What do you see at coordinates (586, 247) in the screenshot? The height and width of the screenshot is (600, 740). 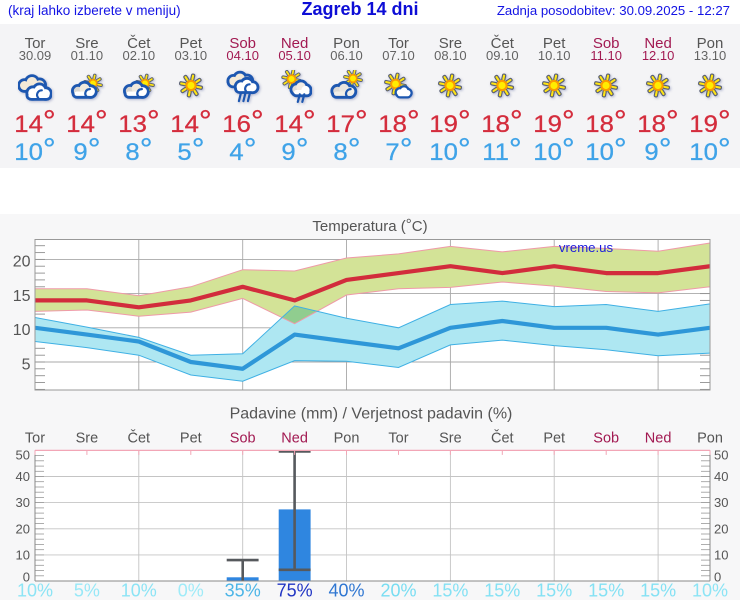 I see `svg-text: vreme.us` at bounding box center [586, 247].